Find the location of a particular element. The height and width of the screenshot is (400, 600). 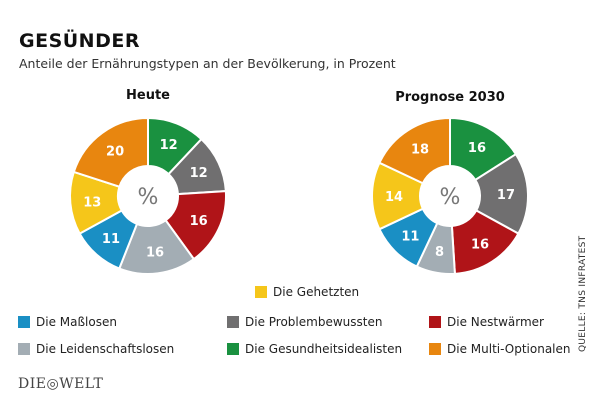

legend-label: Die Nestwärmer is located at coordinates (495, 322).